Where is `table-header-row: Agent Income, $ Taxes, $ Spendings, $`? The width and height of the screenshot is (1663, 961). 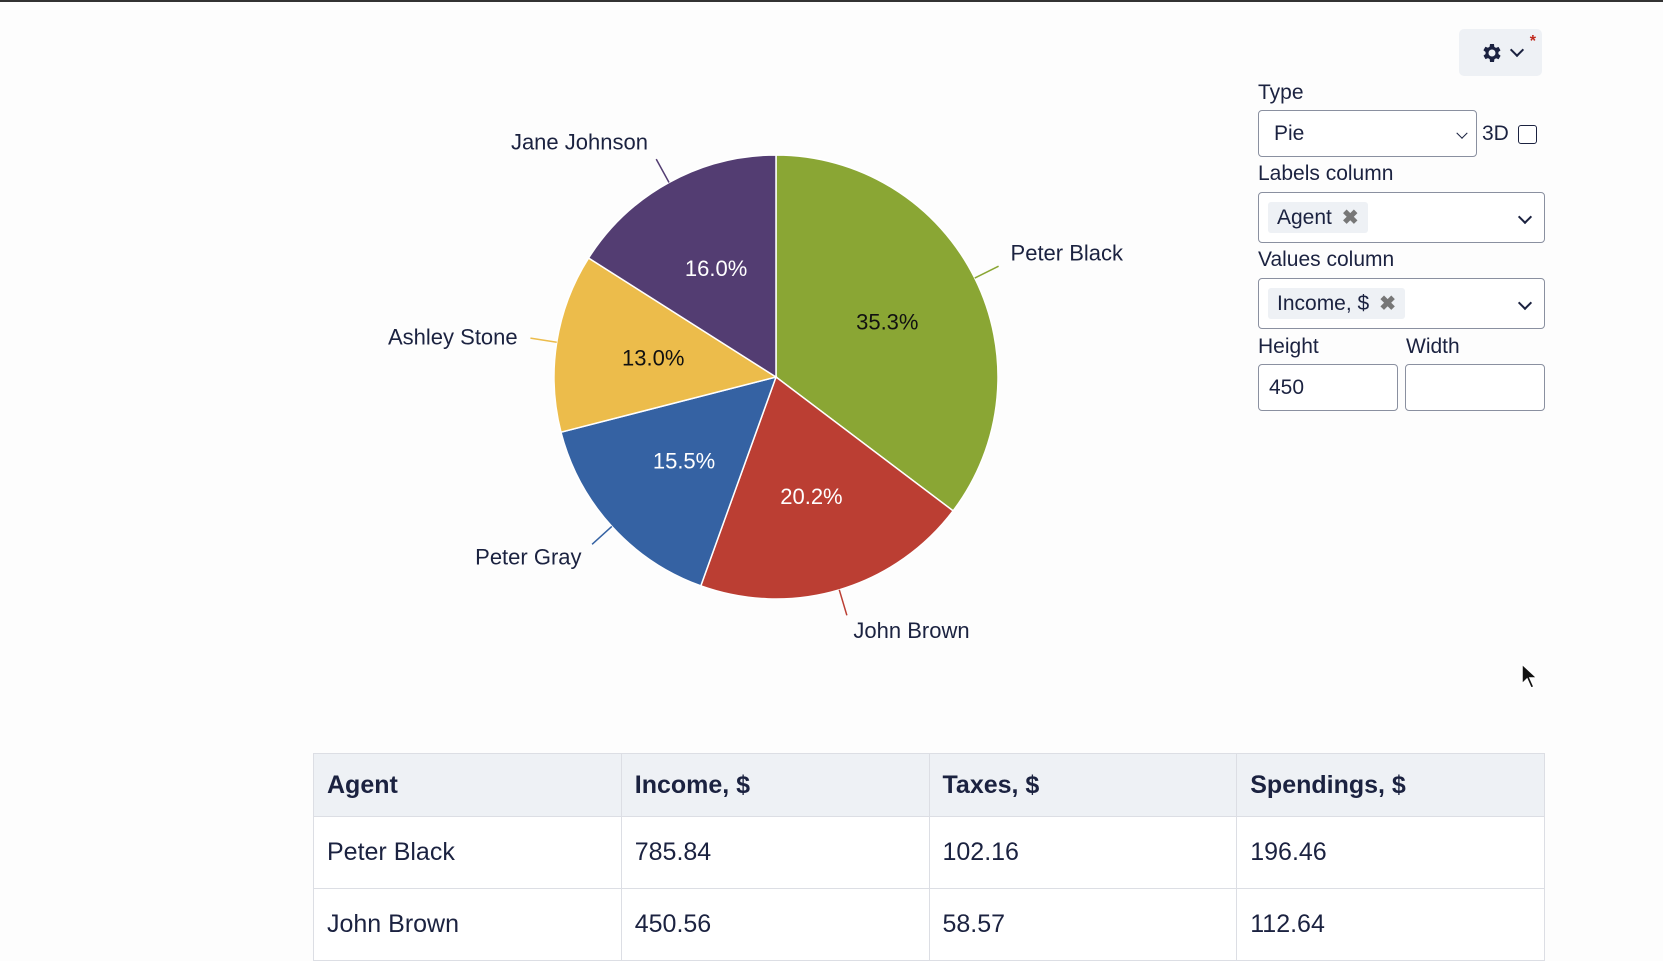
table-header-row: Agent Income, $ Taxes, $ Spendings, $ is located at coordinates (929, 785).